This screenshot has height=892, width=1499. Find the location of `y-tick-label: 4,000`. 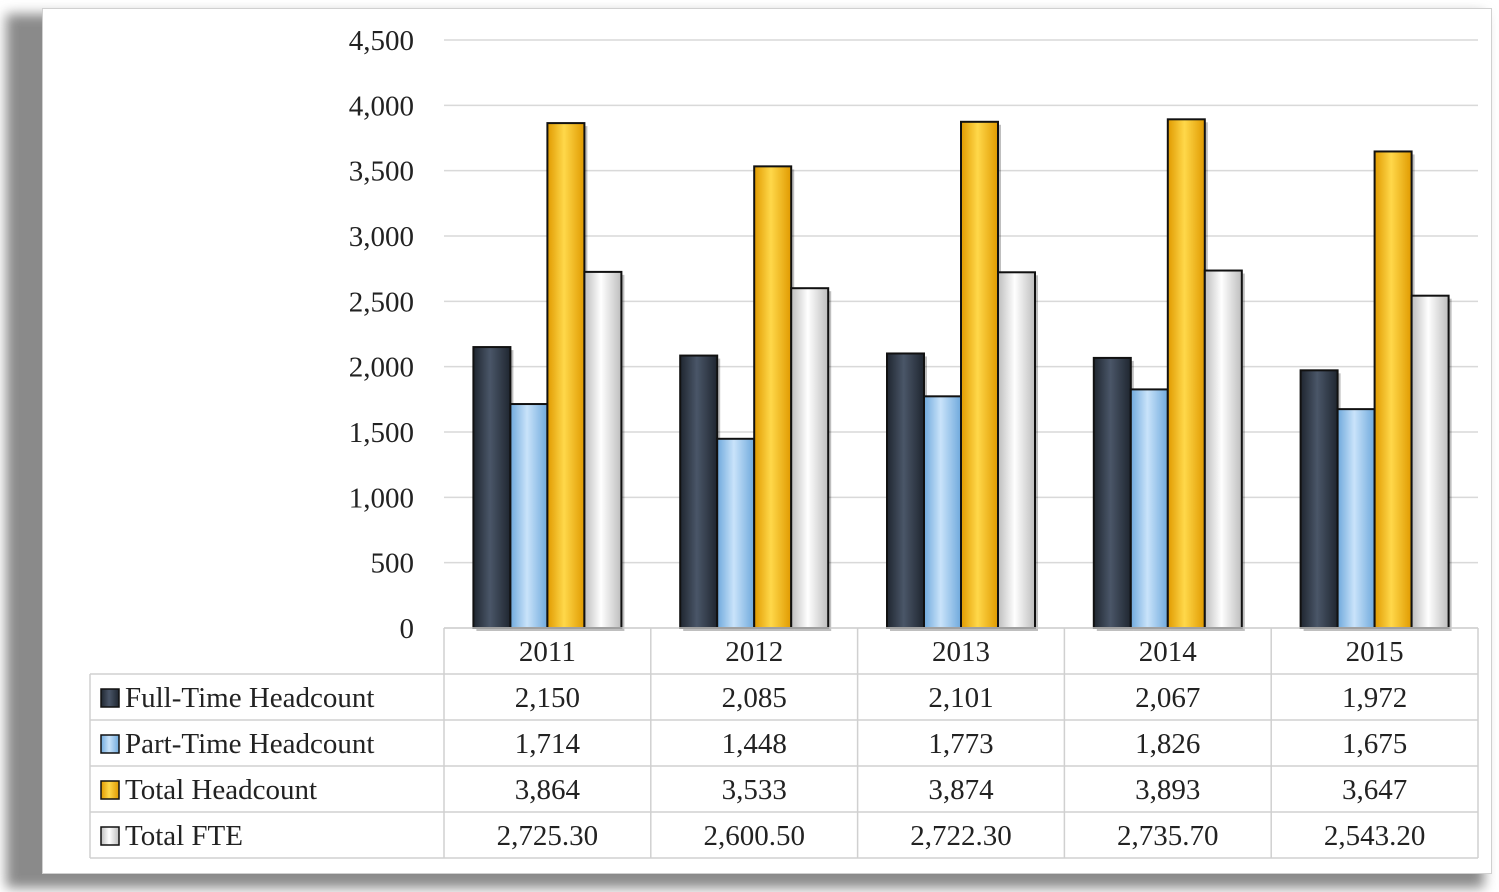

y-tick-label: 4,000 is located at coordinates (381, 106).